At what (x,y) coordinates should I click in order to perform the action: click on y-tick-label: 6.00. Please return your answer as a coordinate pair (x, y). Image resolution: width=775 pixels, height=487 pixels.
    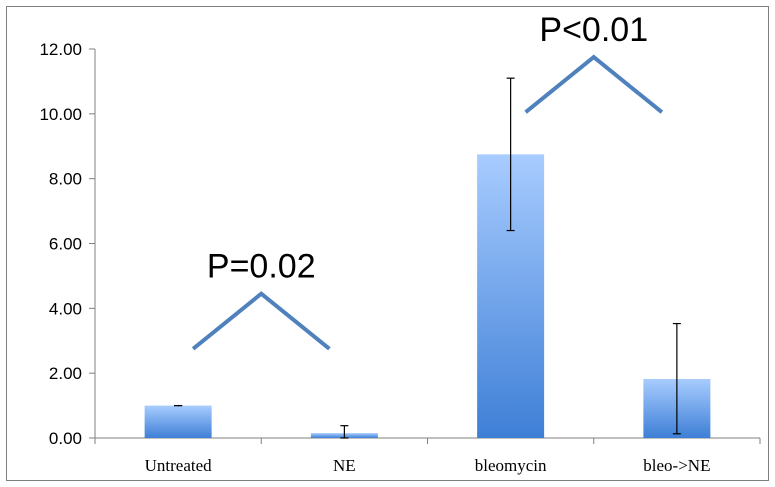
    Looking at the image, I should click on (65, 244).